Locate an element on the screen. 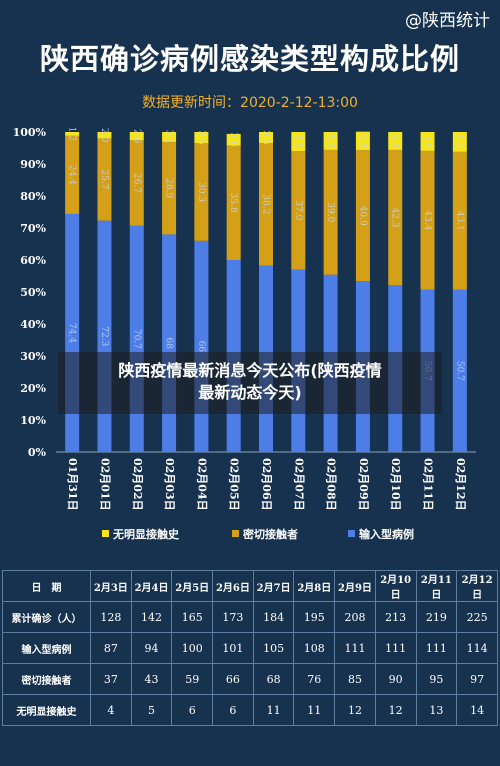 This screenshot has width=500, height=766. bar-data-label: 2.0 is located at coordinates (104, 135).